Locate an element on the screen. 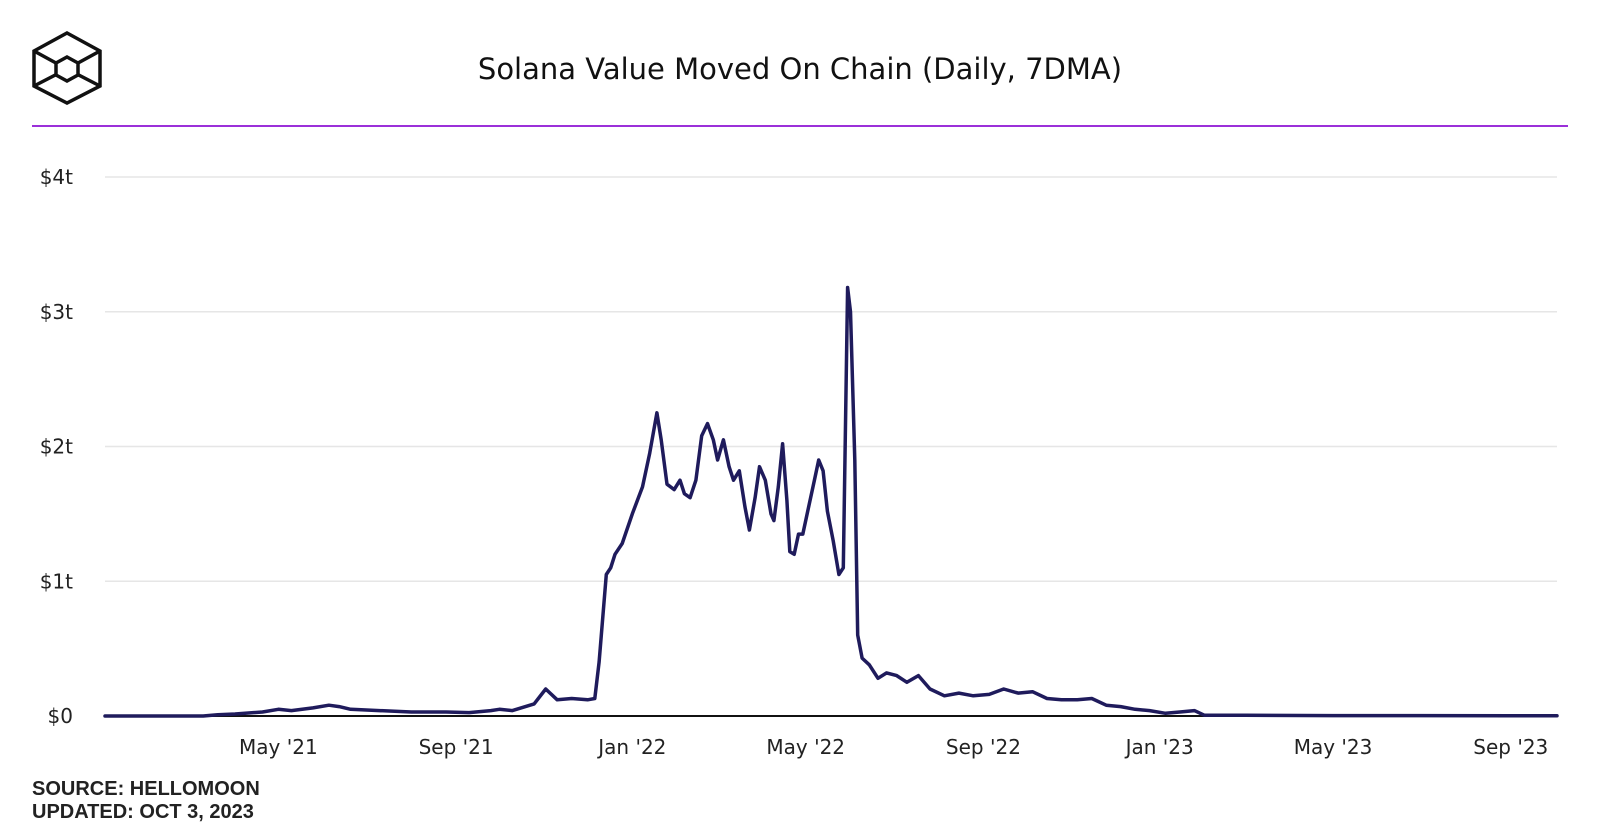 This screenshot has height=840, width=1600. x-tick-label: Sep '21 is located at coordinates (456, 747).